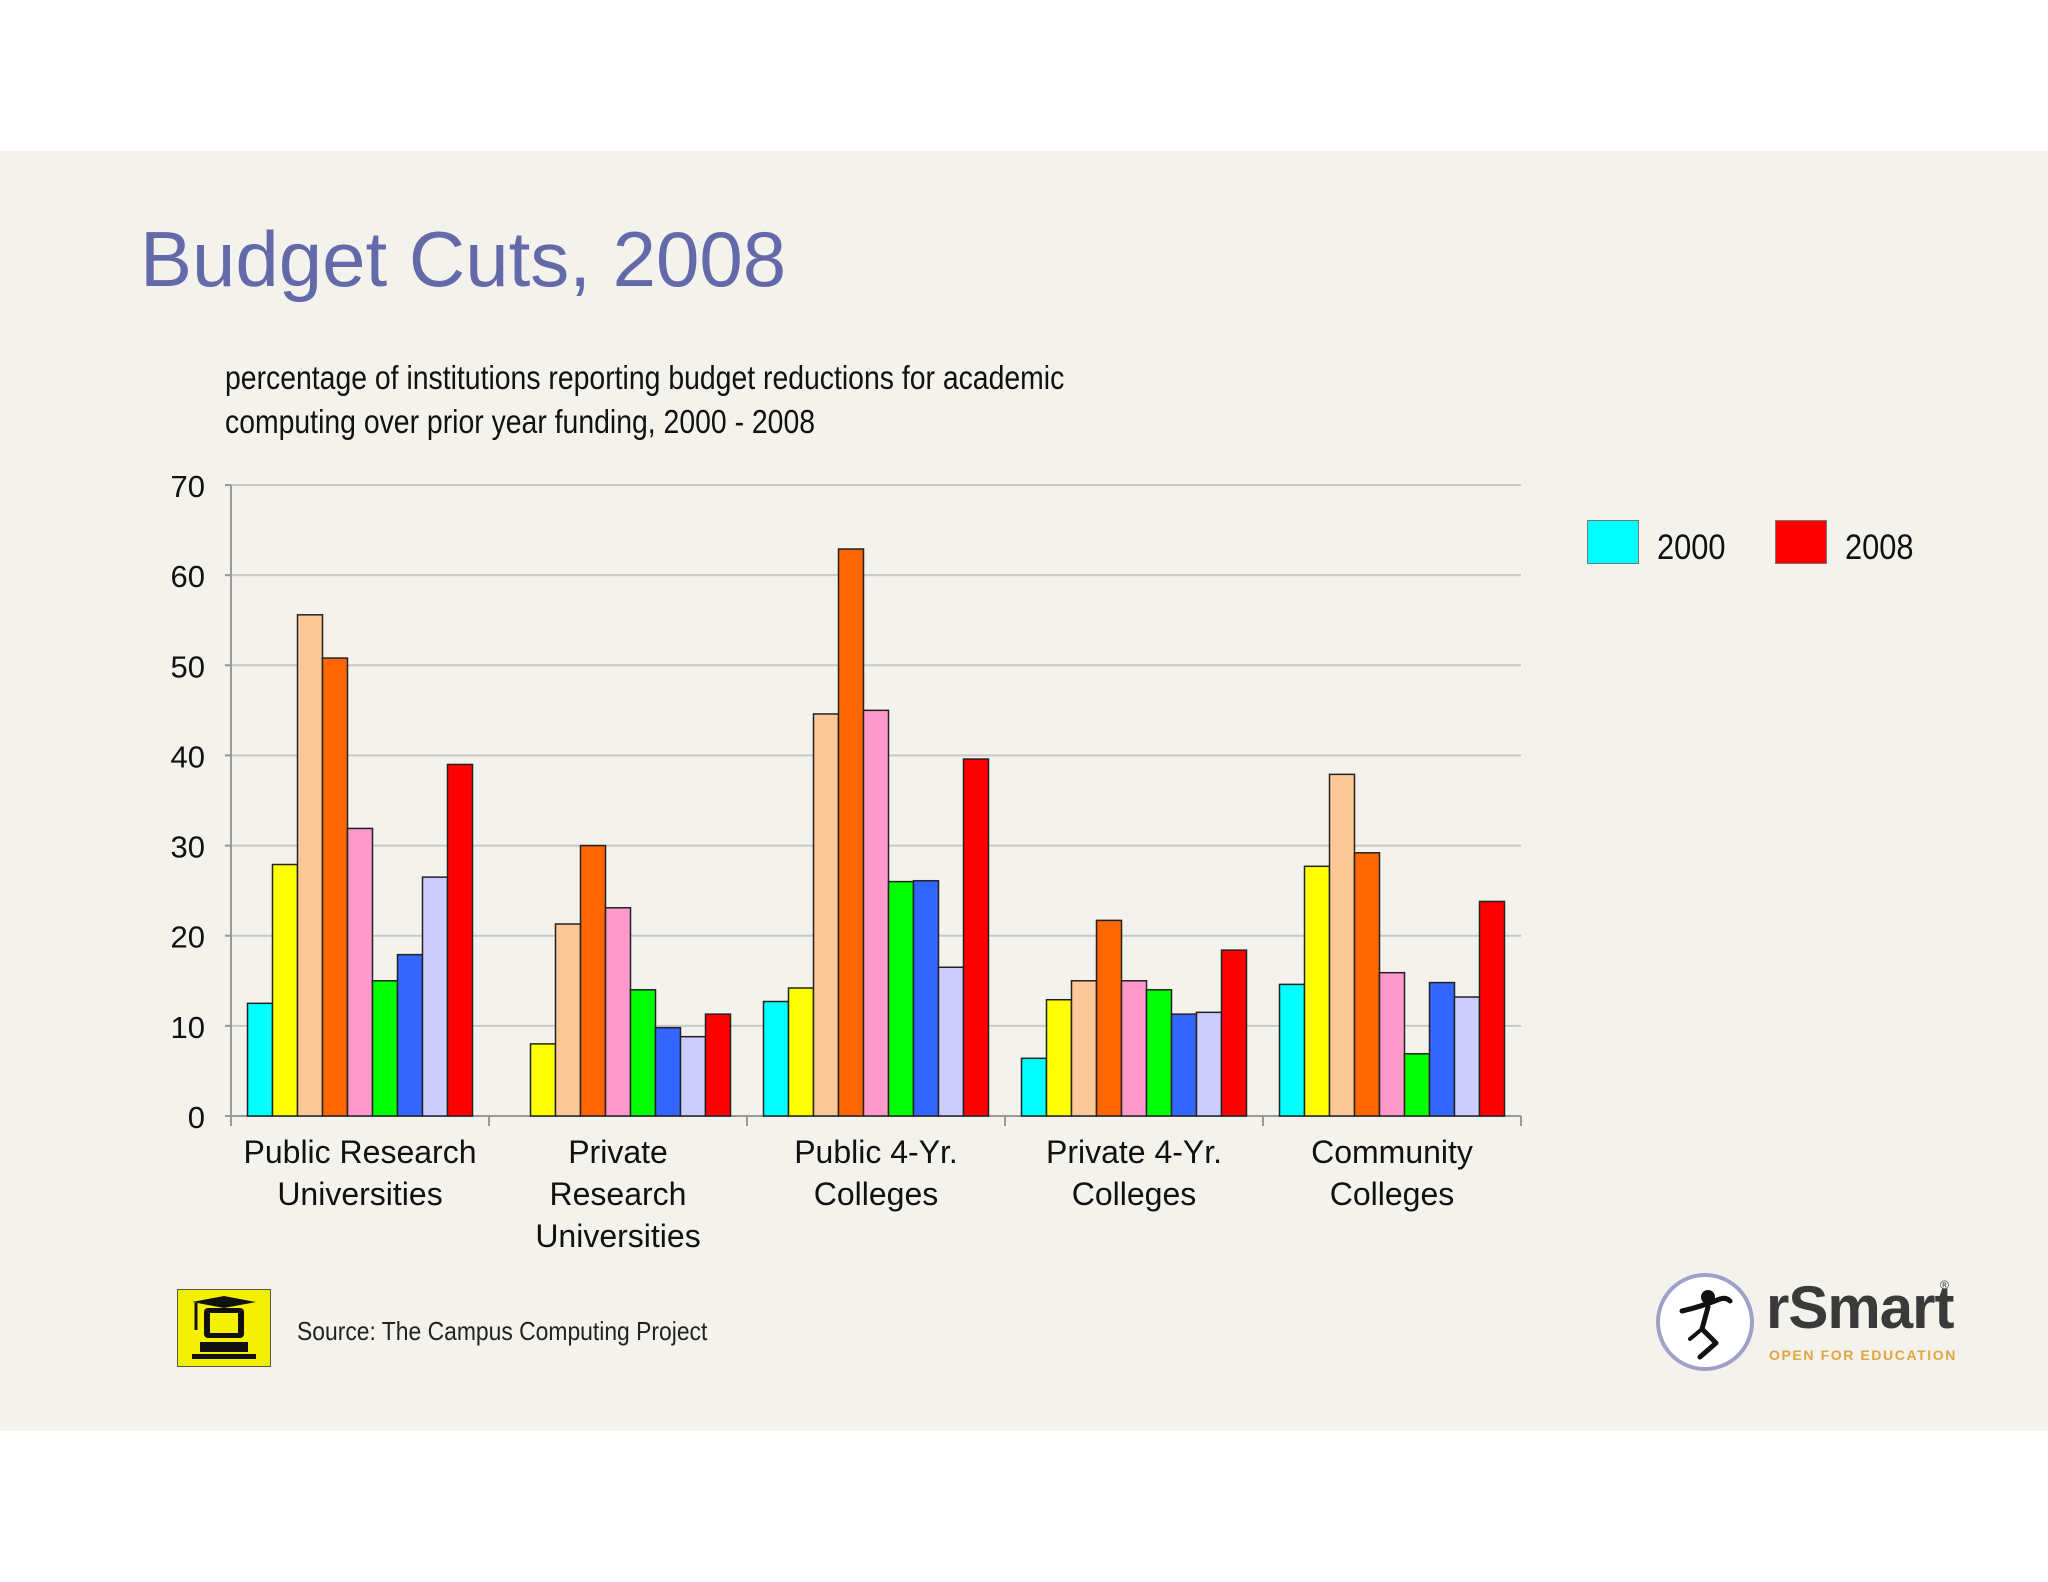 The image size is (2048, 1582). I want to click on logo-name: rSmart, so click(1860, 1307).